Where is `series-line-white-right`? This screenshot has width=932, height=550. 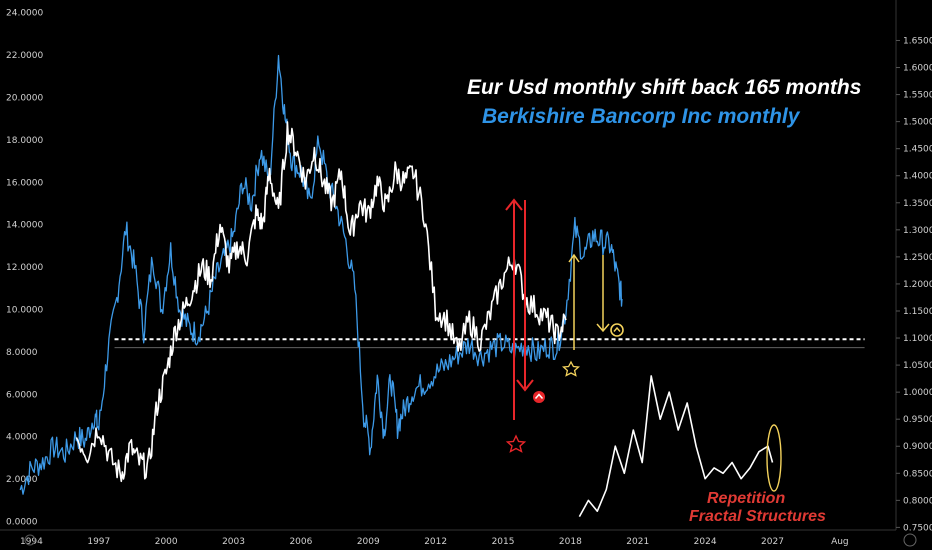 series-line-white-right is located at coordinates (676, 446).